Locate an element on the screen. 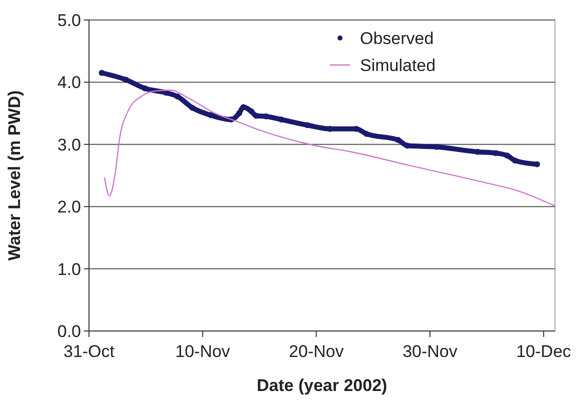 This screenshot has width=576, height=403. x-tick-label: 10-Dec is located at coordinates (544, 351).